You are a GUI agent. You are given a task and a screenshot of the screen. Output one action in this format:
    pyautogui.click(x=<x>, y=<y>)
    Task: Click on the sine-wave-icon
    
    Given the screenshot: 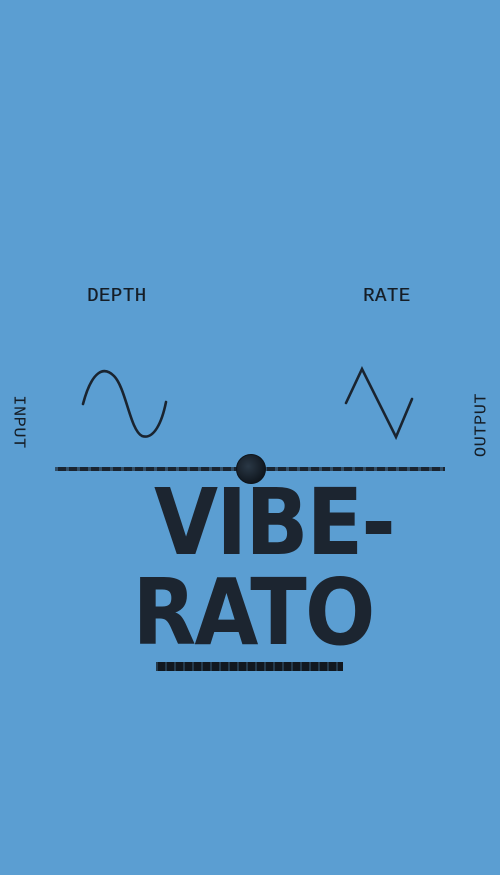 What is the action you would take?
    pyautogui.click(x=126, y=403)
    